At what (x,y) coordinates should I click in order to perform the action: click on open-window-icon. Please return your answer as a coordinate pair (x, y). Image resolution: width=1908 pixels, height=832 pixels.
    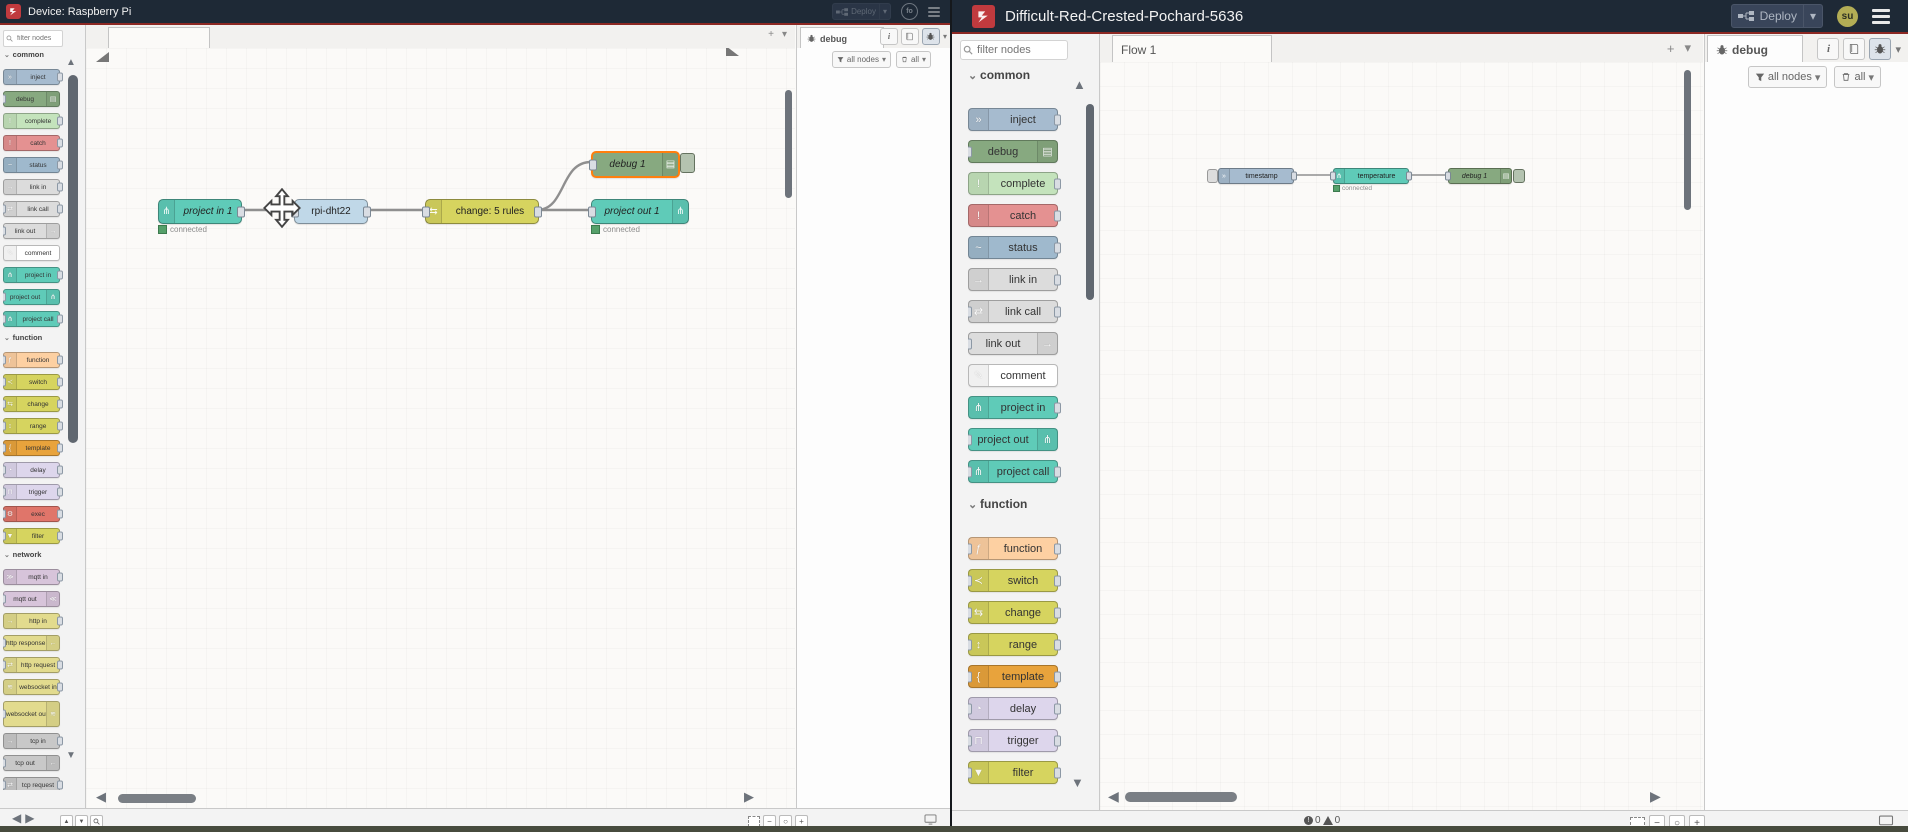
    Looking at the image, I should click on (930, 819).